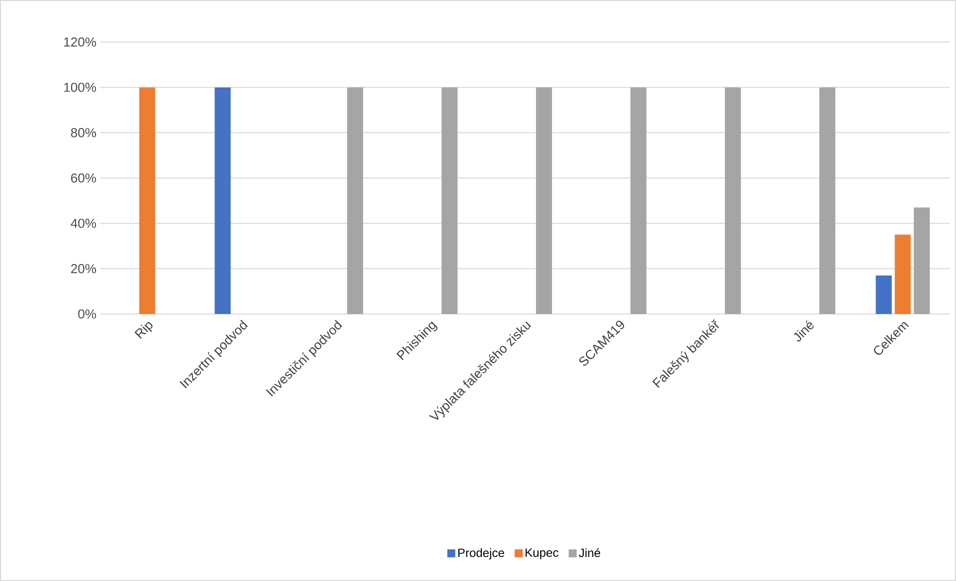 The image size is (956, 581). What do you see at coordinates (143, 330) in the screenshot?
I see `x-tick-label: Rip` at bounding box center [143, 330].